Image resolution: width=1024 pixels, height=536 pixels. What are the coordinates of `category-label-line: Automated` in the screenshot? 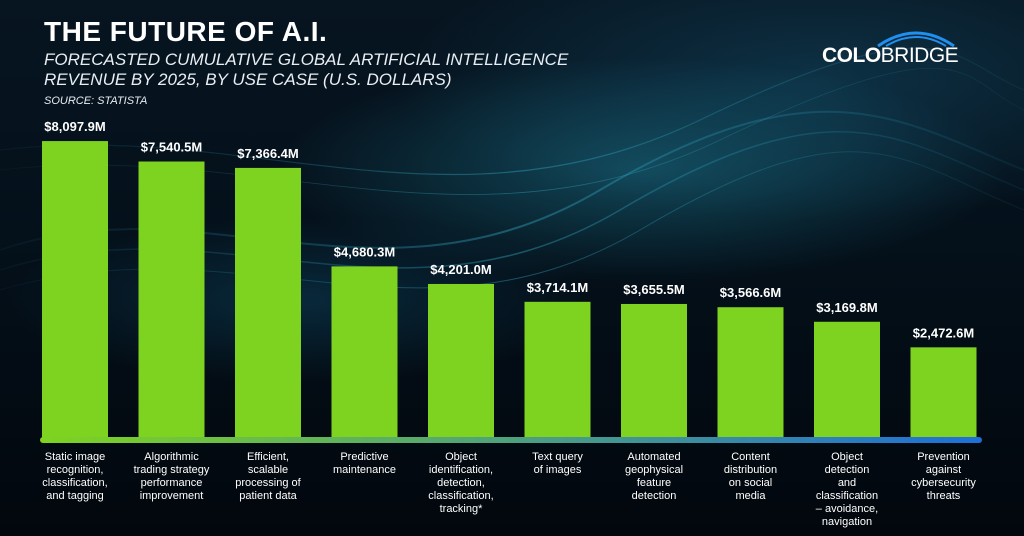 It's located at (654, 457).